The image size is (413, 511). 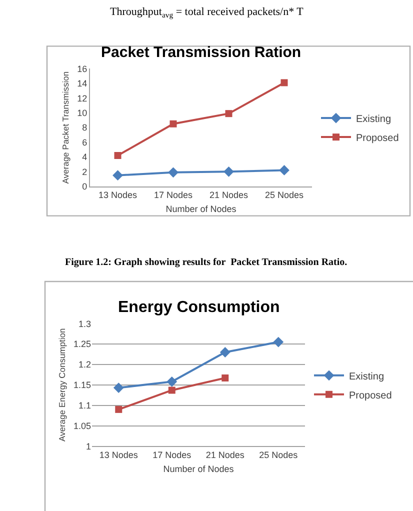 I want to click on y-tick-label: 0, so click(x=85, y=187).